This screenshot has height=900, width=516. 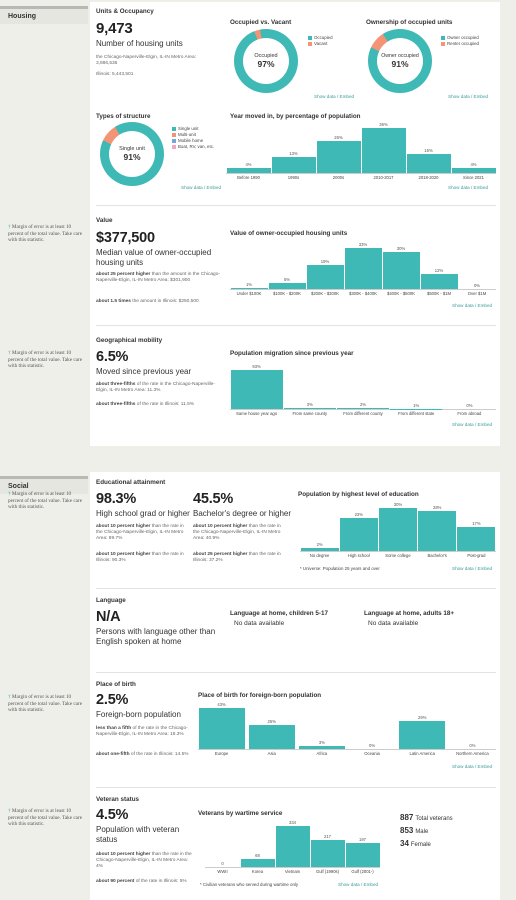 I want to click on occupied-title: Occupied vs. Vacant, so click(x=261, y=22).